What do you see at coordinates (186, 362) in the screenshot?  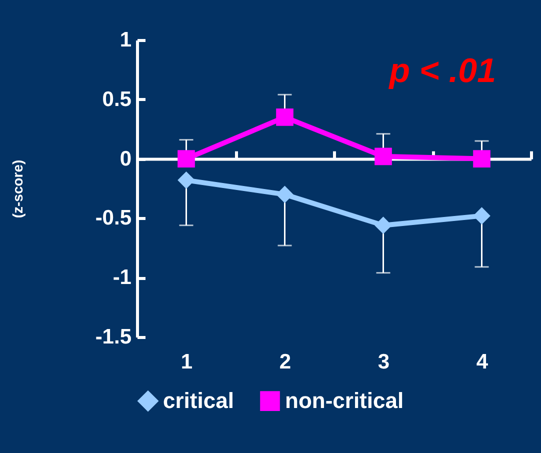 I see `x-tick-label: 1` at bounding box center [186, 362].